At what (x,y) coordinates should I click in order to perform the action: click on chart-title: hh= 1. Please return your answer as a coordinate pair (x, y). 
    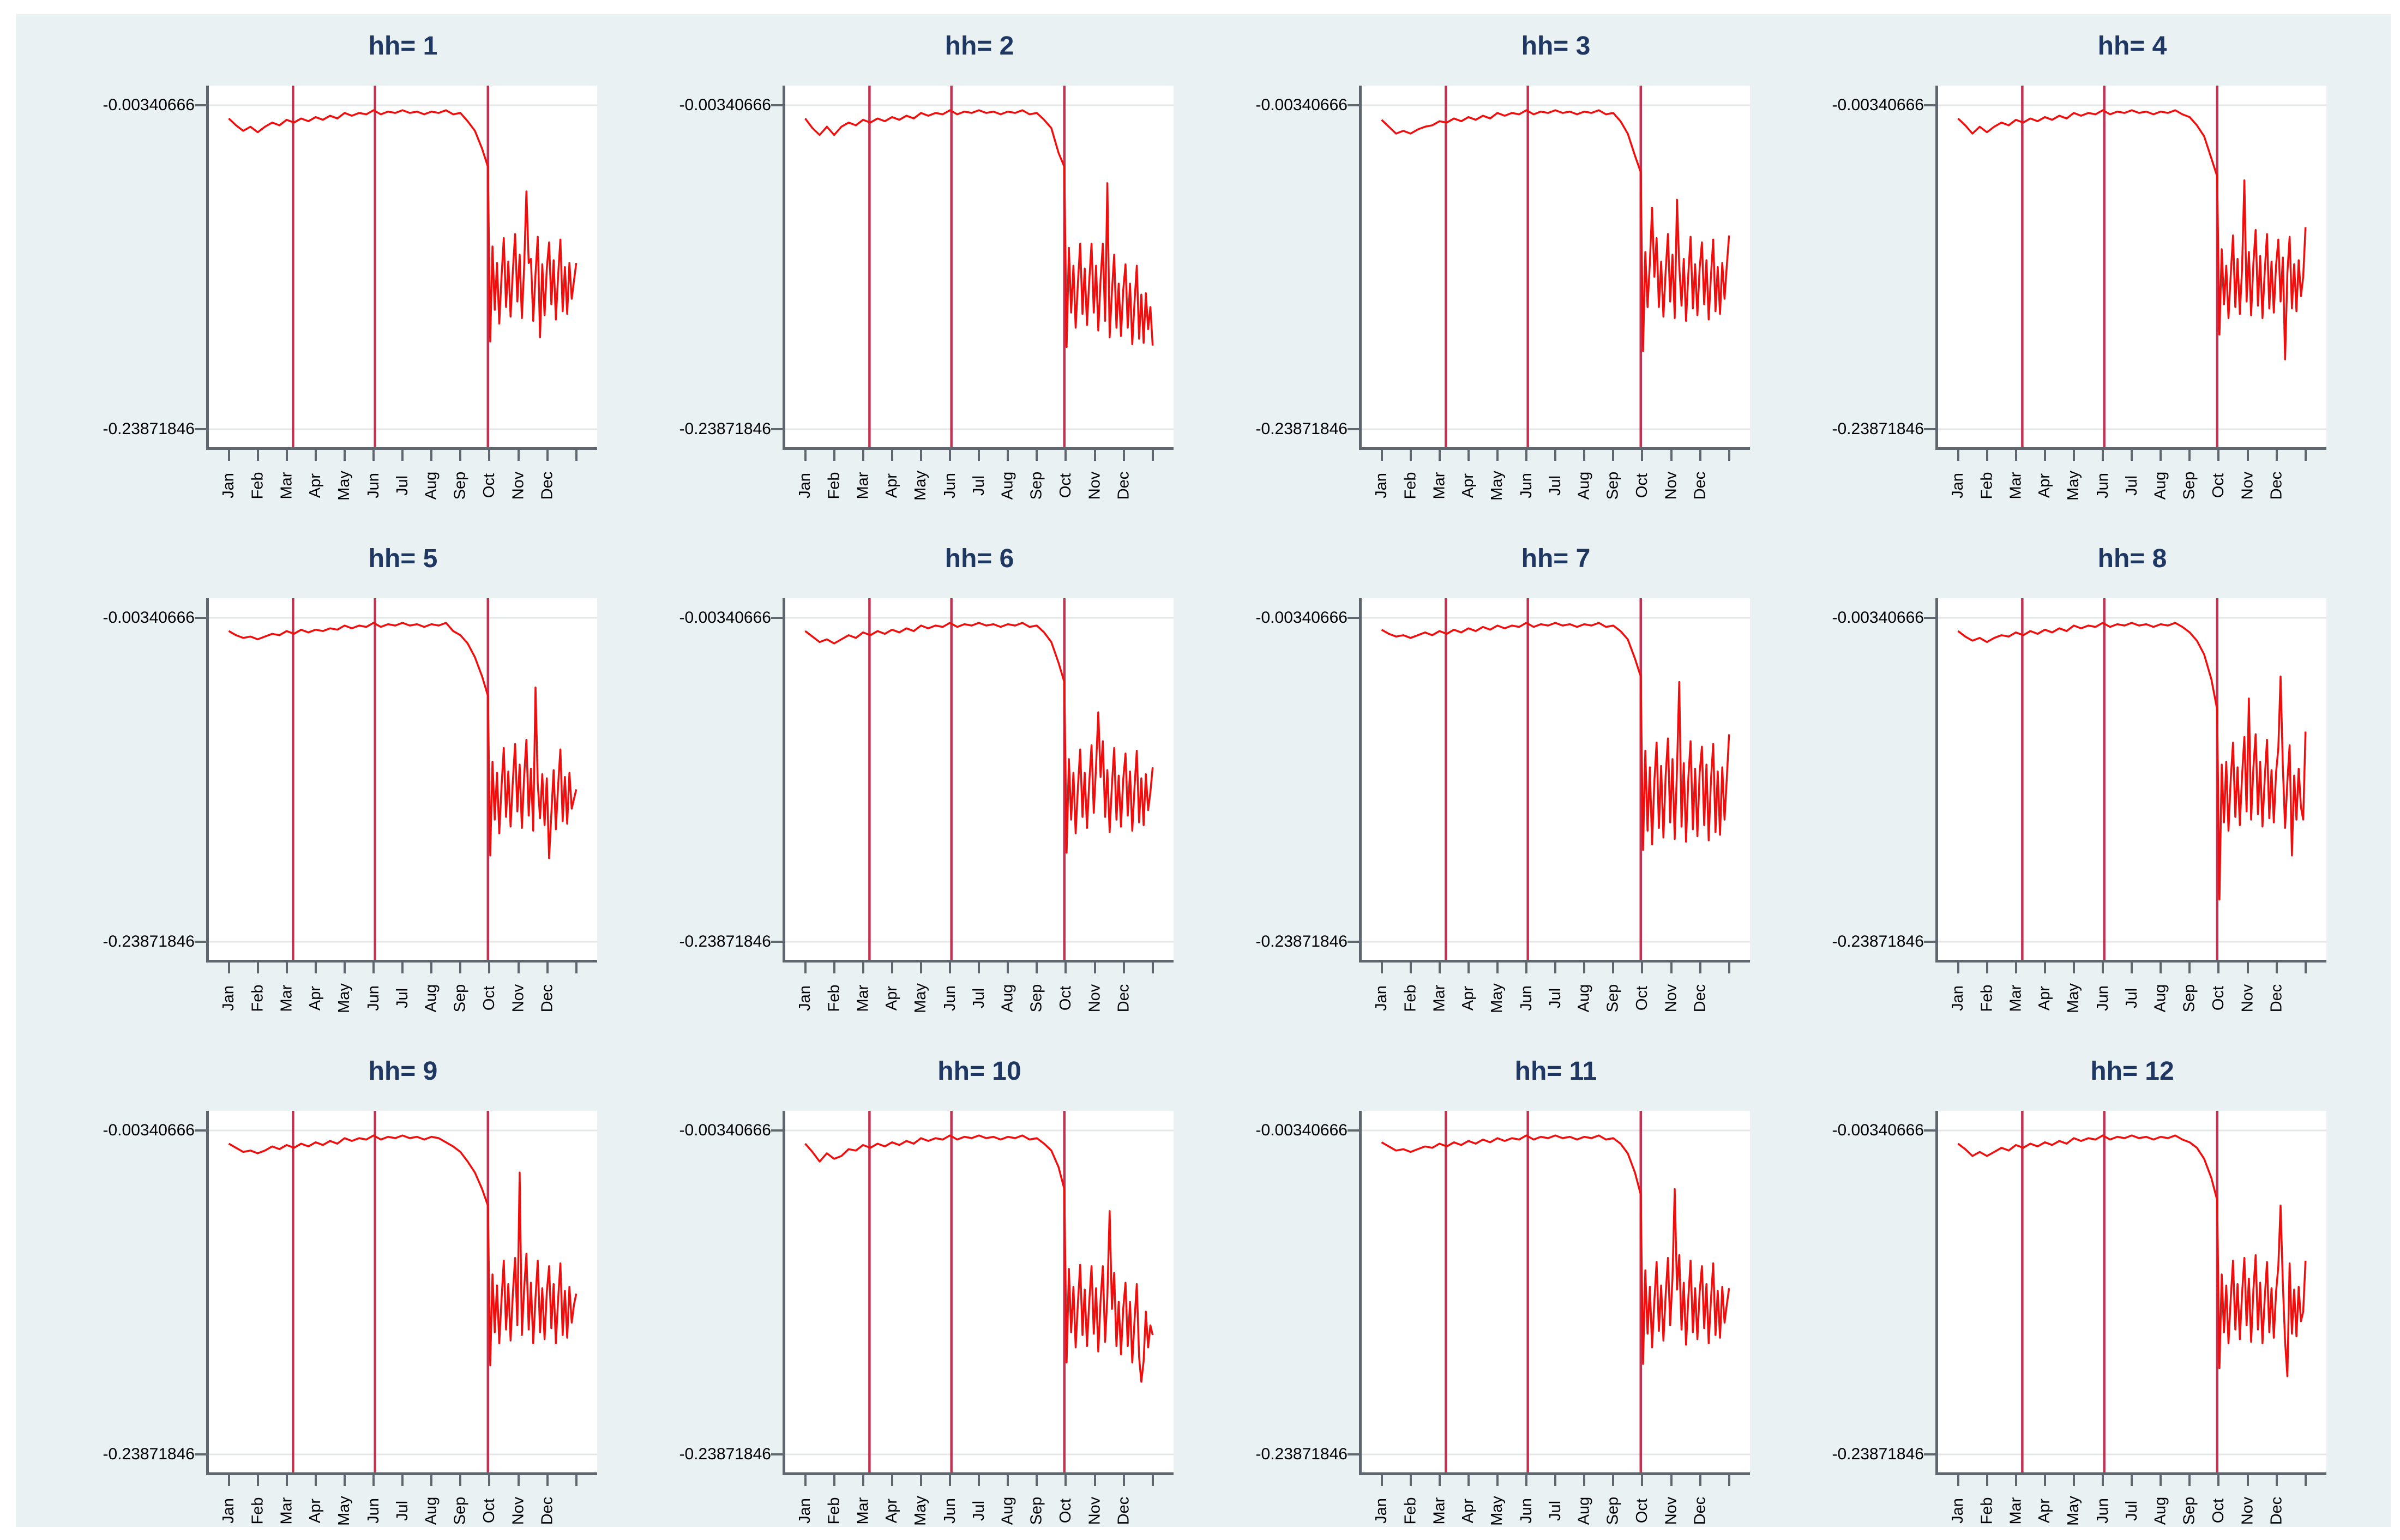
    Looking at the image, I should click on (403, 46).